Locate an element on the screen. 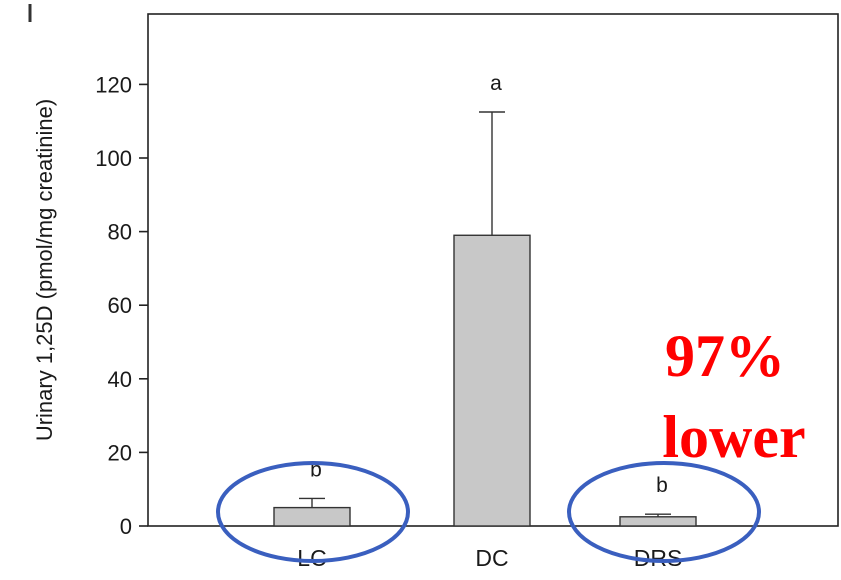 The width and height of the screenshot is (841, 580). significance-lc: b is located at coordinates (316, 469).